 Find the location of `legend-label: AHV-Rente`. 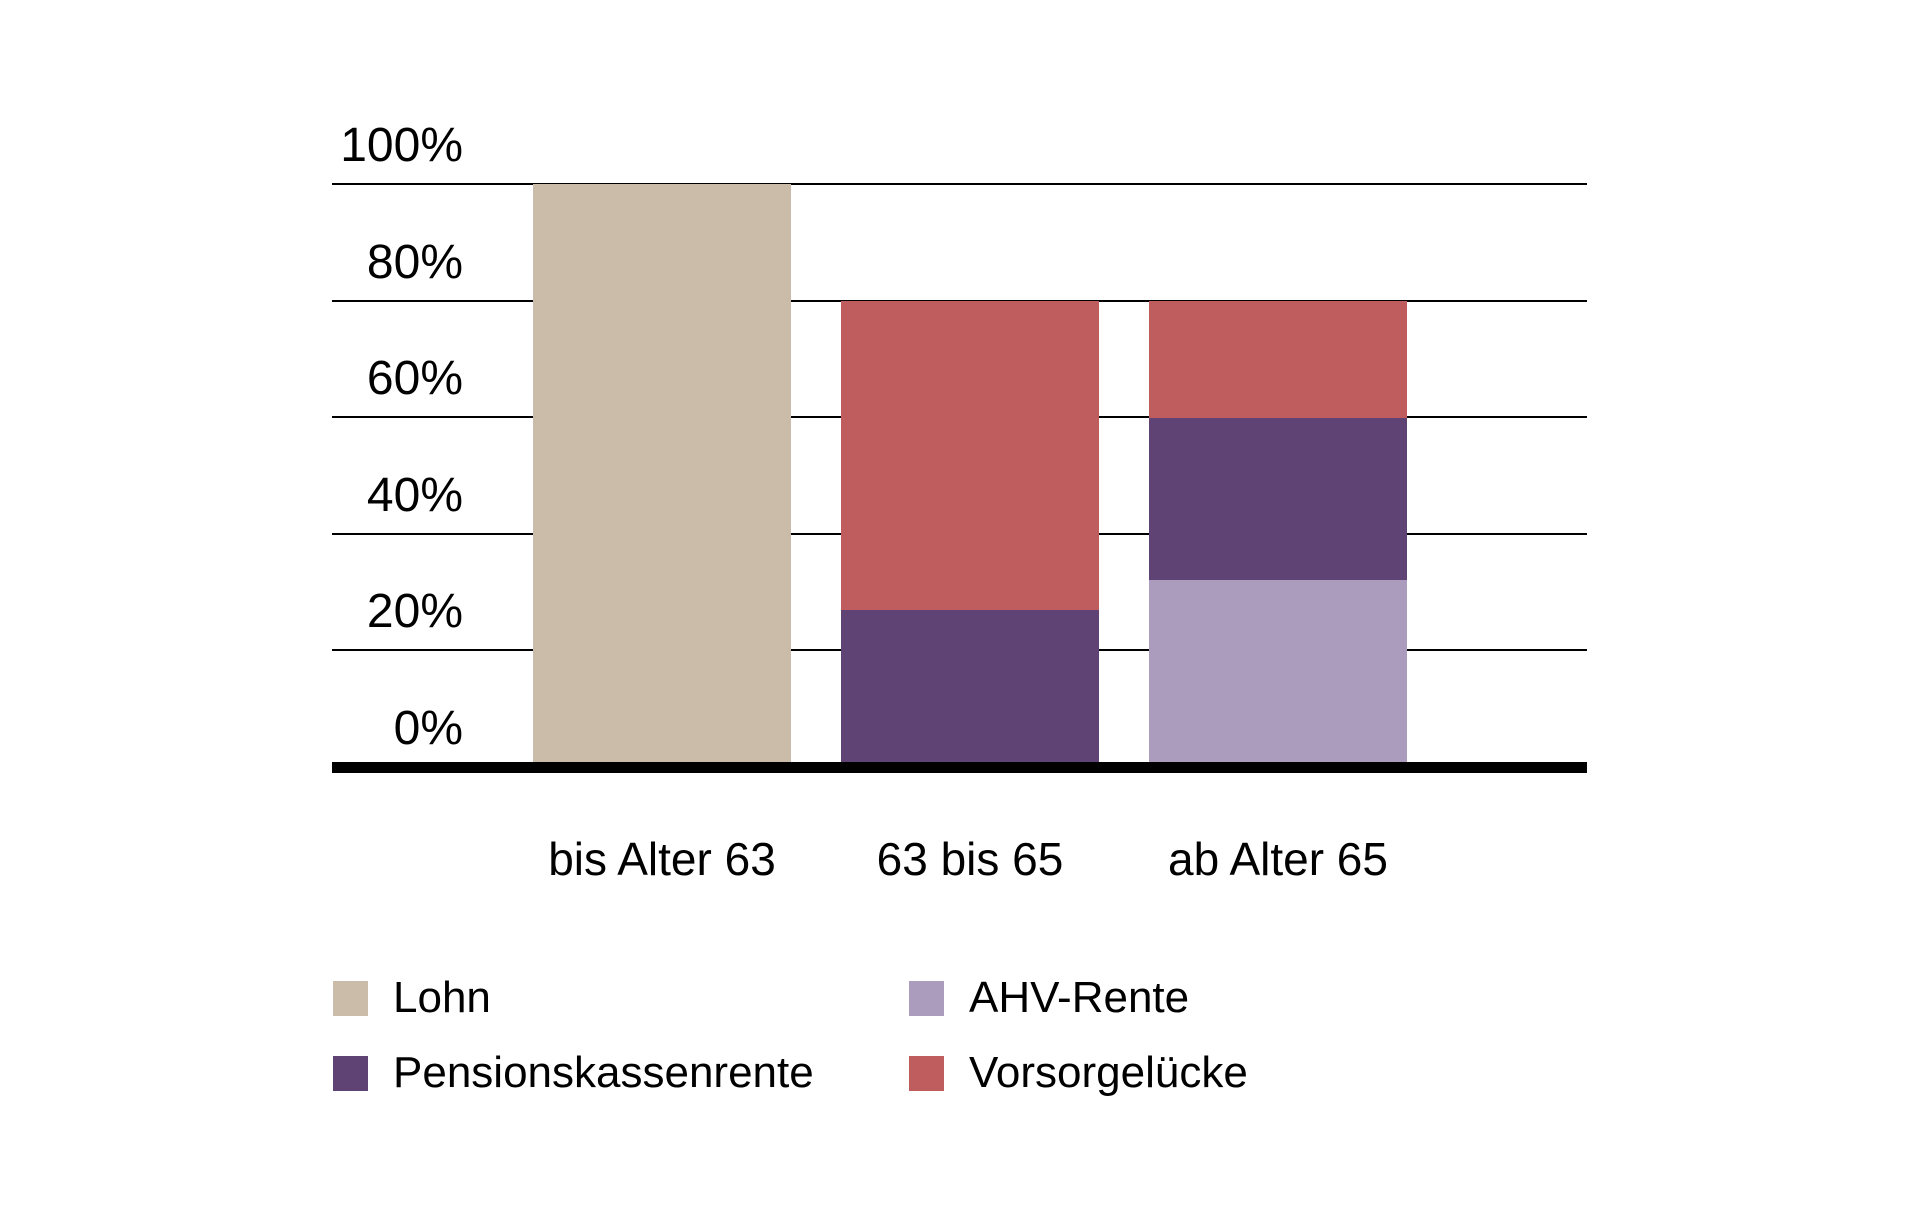

legend-label: AHV-Rente is located at coordinates (1079, 997).